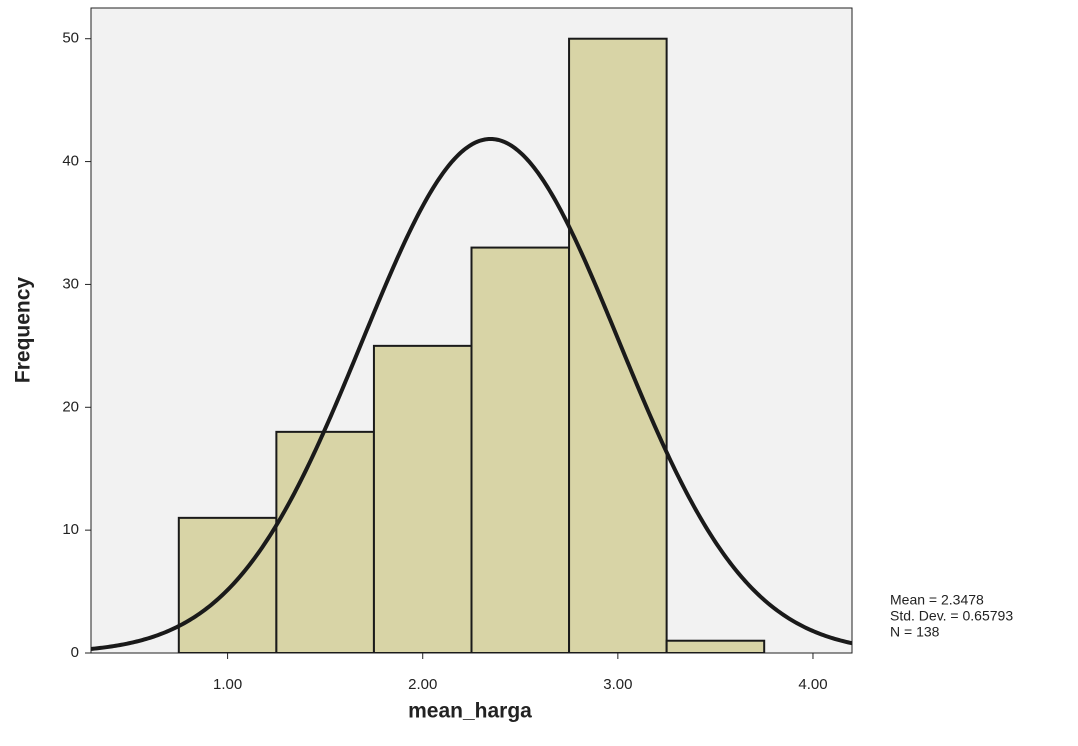 This screenshot has width=1078, height=746. What do you see at coordinates (70, 406) in the screenshot?
I see `y-tick-label: 20` at bounding box center [70, 406].